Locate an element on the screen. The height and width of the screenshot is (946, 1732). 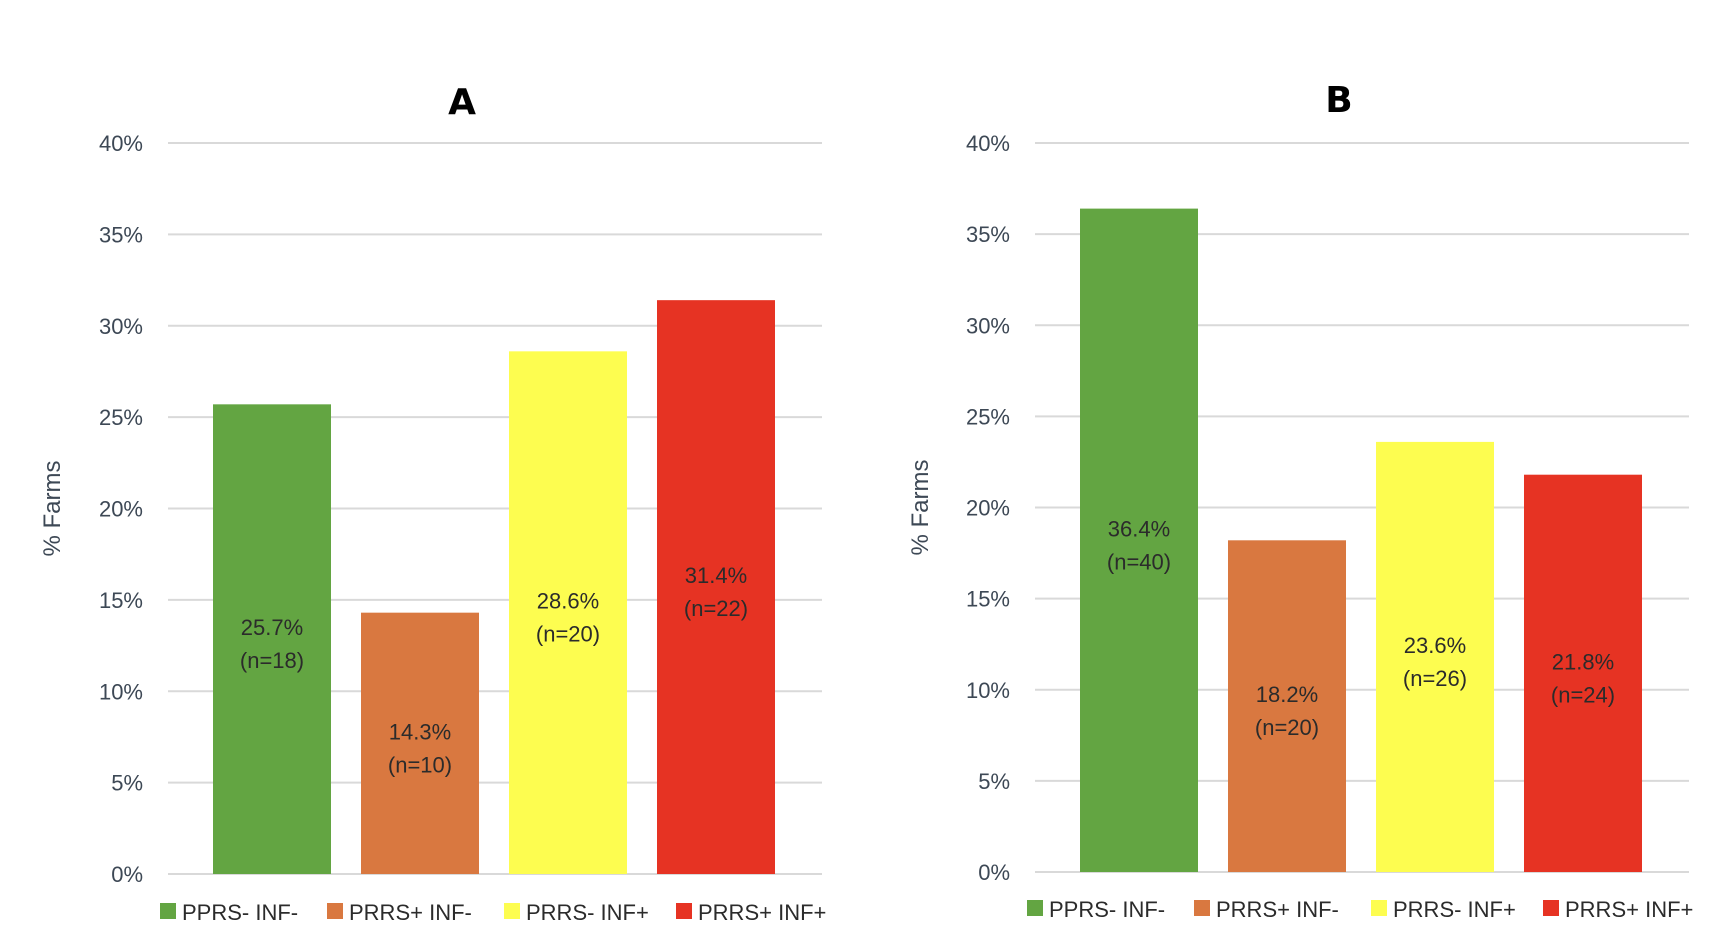
data-label-count: (n=22) is located at coordinates (716, 608).